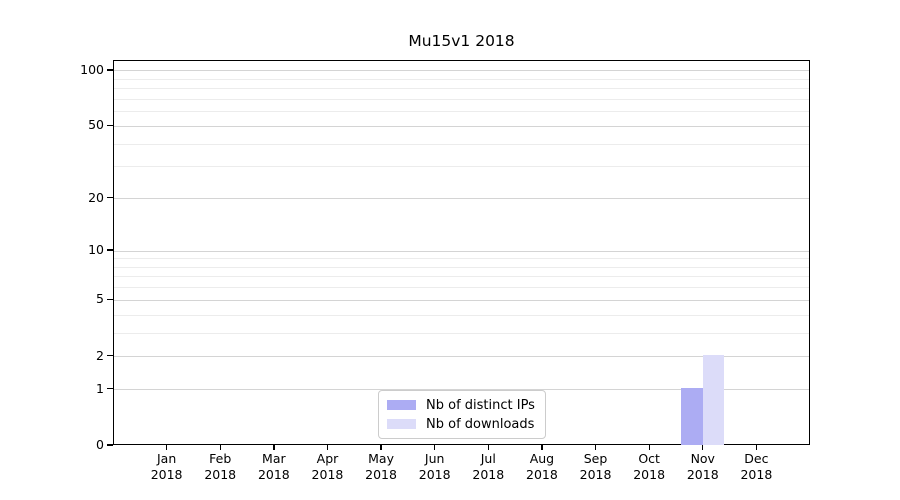 This screenshot has width=900, height=500. What do you see at coordinates (595, 466) in the screenshot?
I see `x-axis-tick-label: Sep 2018` at bounding box center [595, 466].